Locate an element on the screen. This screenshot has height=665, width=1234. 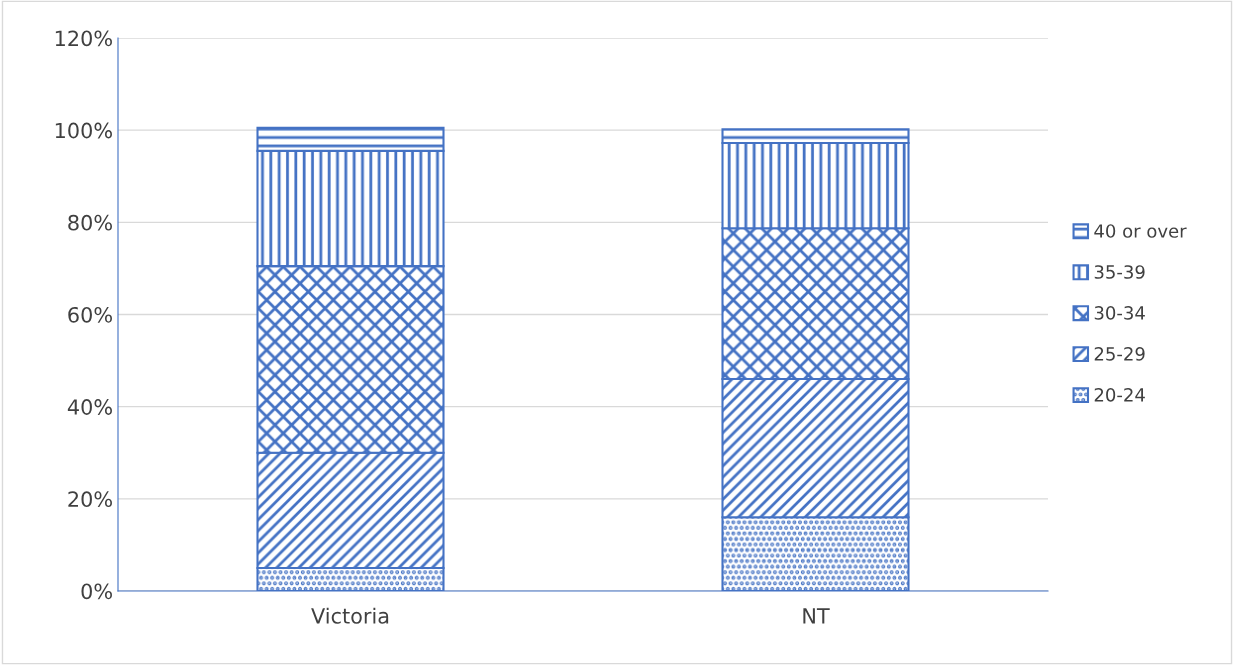
legend-label: 35-39 is located at coordinates (1119, 272).